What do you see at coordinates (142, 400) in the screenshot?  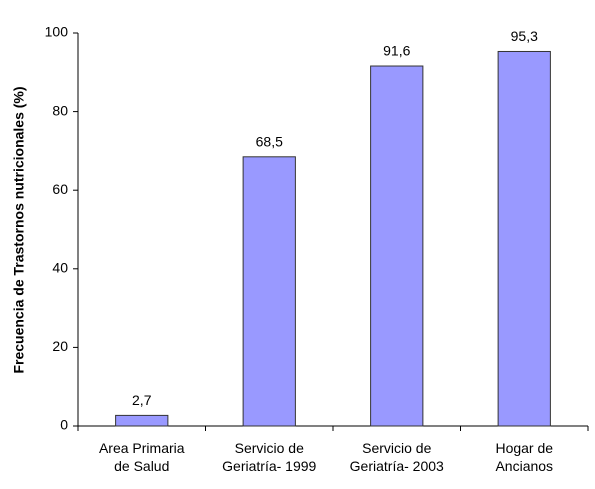 I see `value-label: 2,7` at bounding box center [142, 400].